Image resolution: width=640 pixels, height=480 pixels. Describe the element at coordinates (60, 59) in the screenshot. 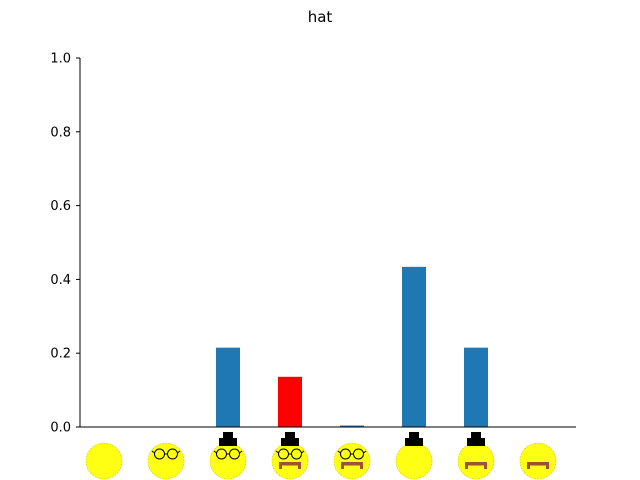

I see `y-tick-label-5: 1.0` at that location.